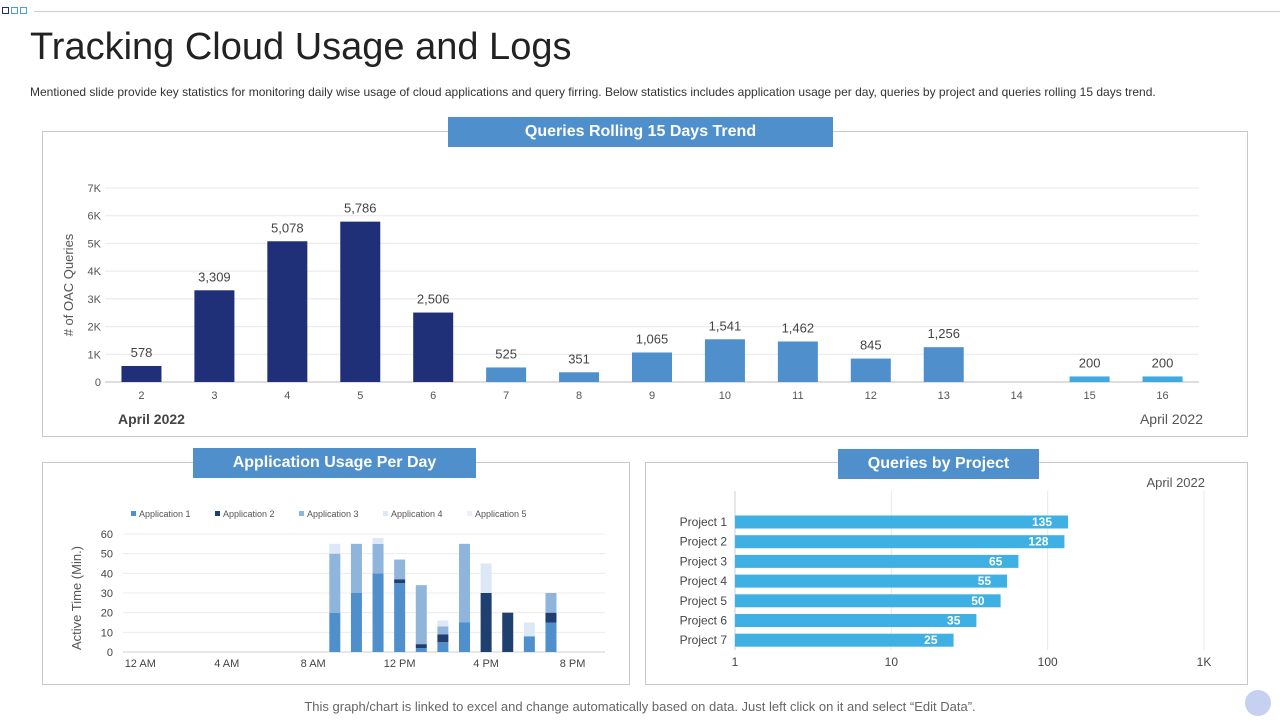  Describe the element at coordinates (579, 396) in the screenshot. I see `x-tick-label: 8` at that location.